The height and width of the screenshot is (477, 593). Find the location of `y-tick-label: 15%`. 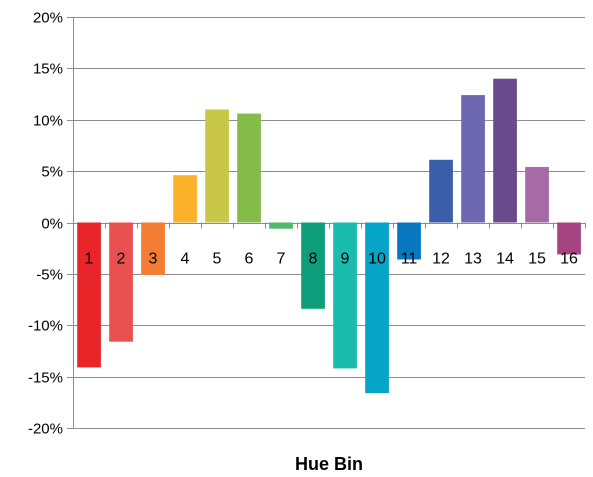

y-tick-label: 15% is located at coordinates (48, 69).